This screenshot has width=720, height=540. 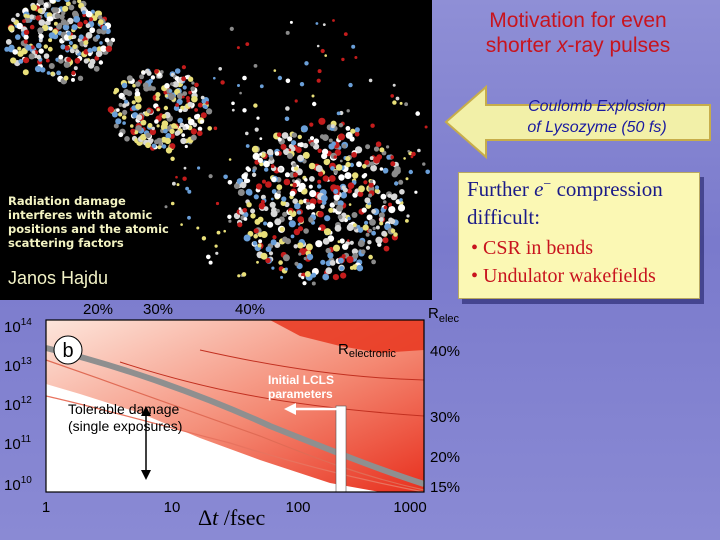 I want to click on panel-label-circle, so click(x=68, y=350).